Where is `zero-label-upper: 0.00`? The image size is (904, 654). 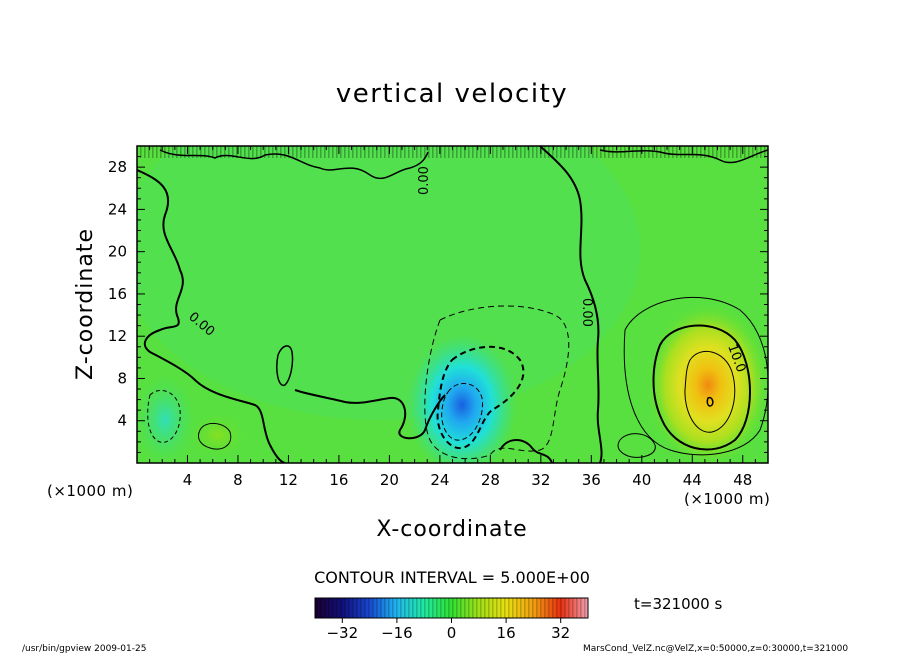
zero-label-upper: 0.00 is located at coordinates (424, 180).